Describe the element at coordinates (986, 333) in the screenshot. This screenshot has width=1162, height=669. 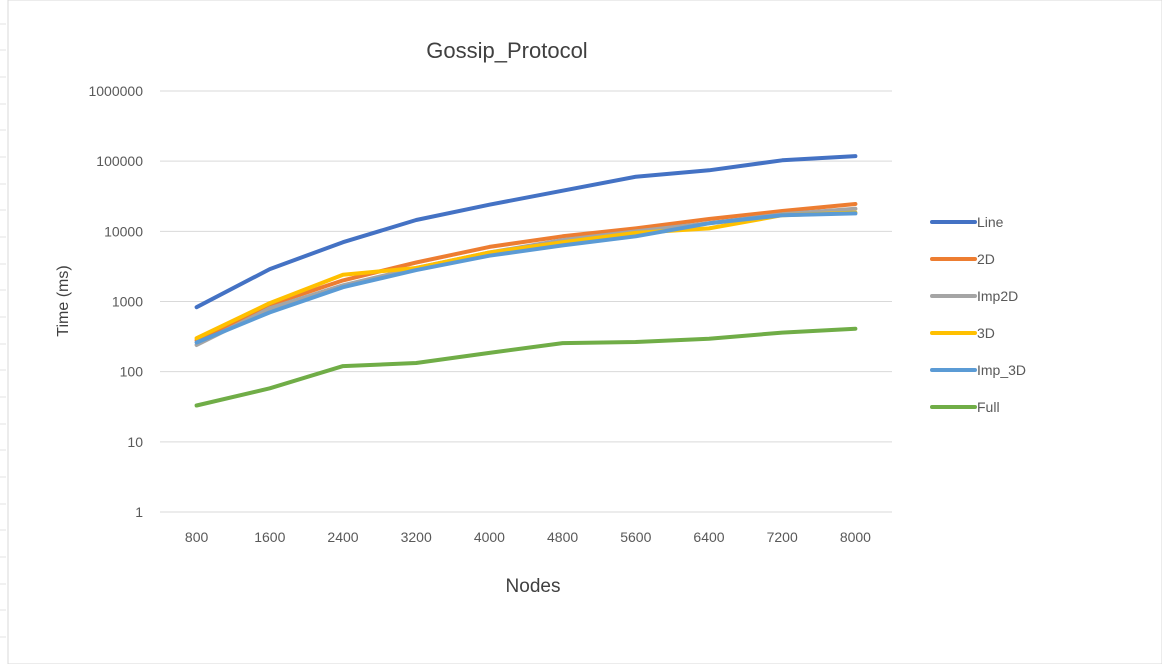
I see `legend-label: 3D` at that location.